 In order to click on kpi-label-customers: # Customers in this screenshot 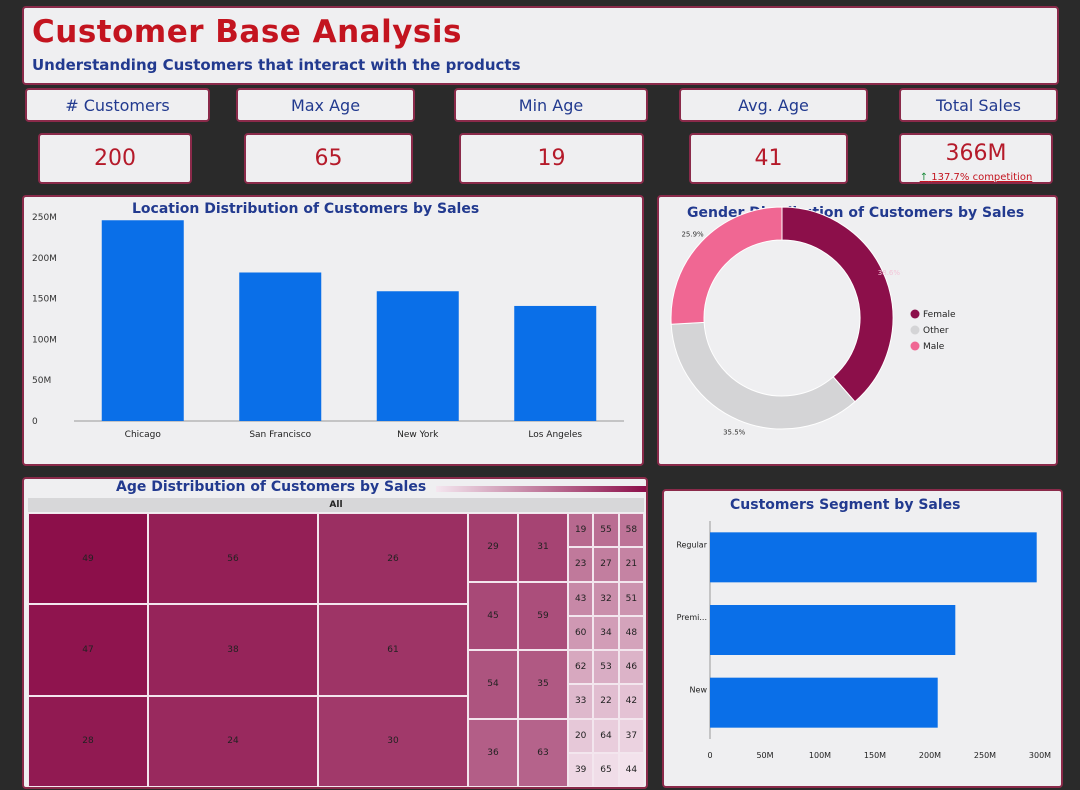, I will do `click(117, 105)`.